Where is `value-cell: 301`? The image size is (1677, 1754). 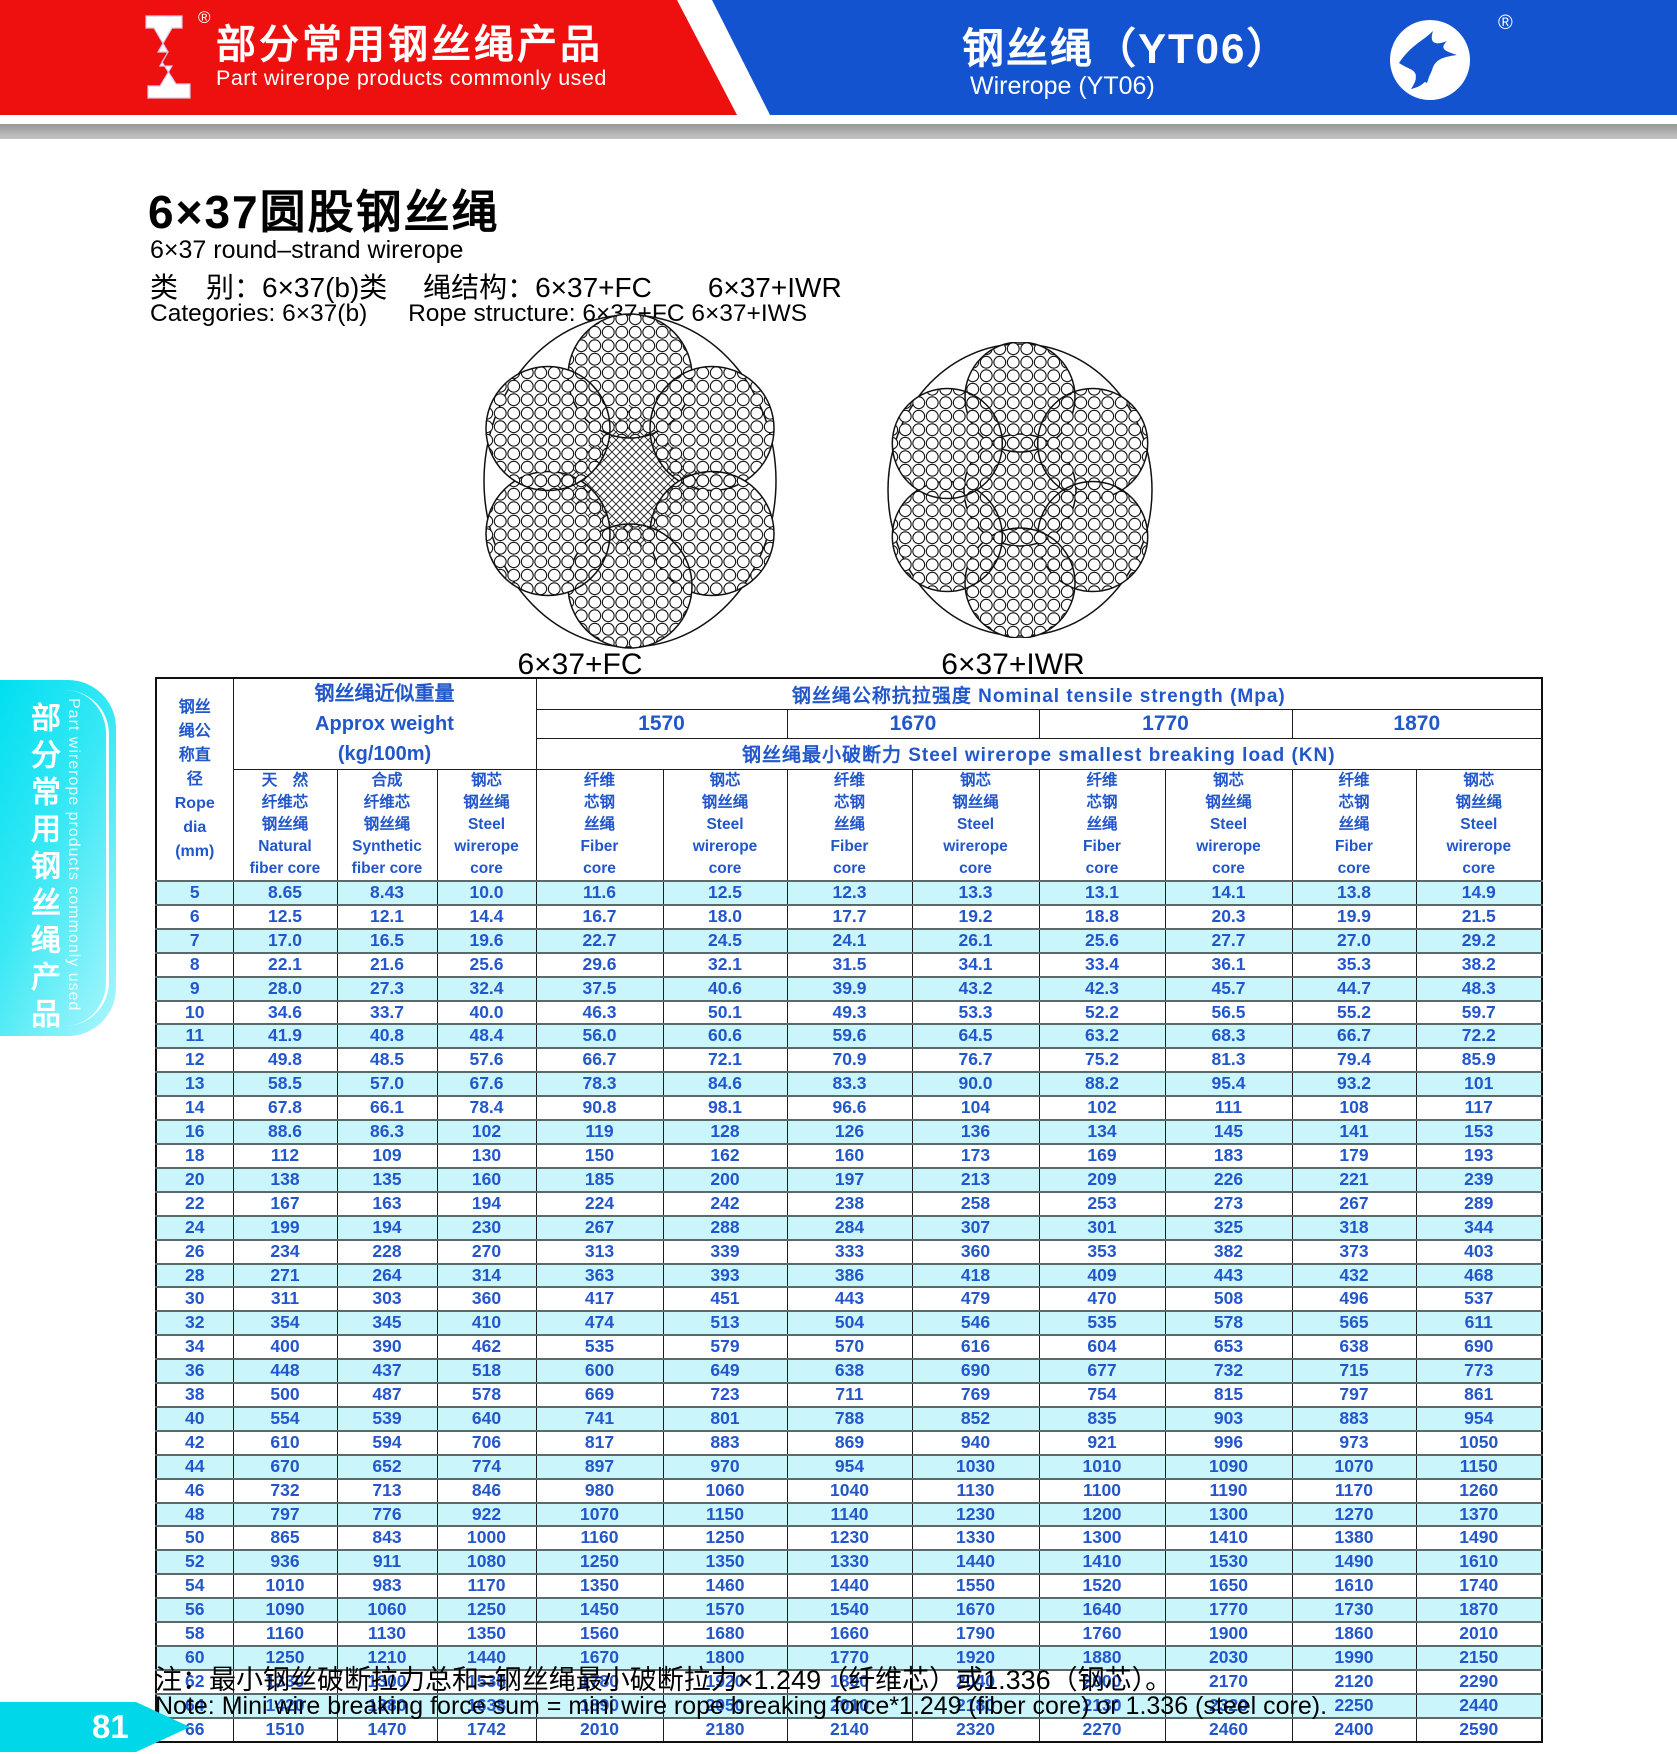 value-cell: 301 is located at coordinates (1102, 1227).